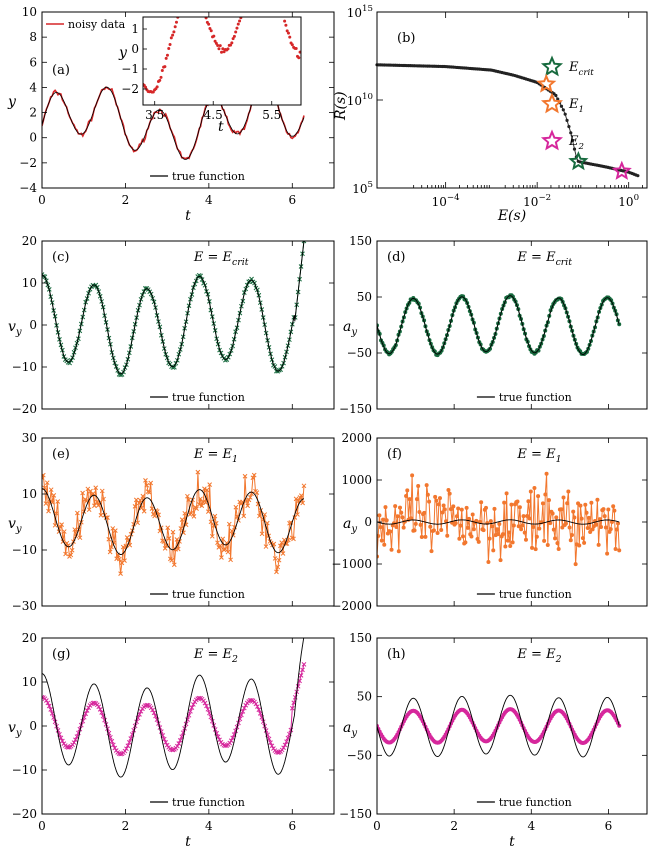 The height and width of the screenshot is (846, 664). I want to click on legend-star, so click(552, 140).